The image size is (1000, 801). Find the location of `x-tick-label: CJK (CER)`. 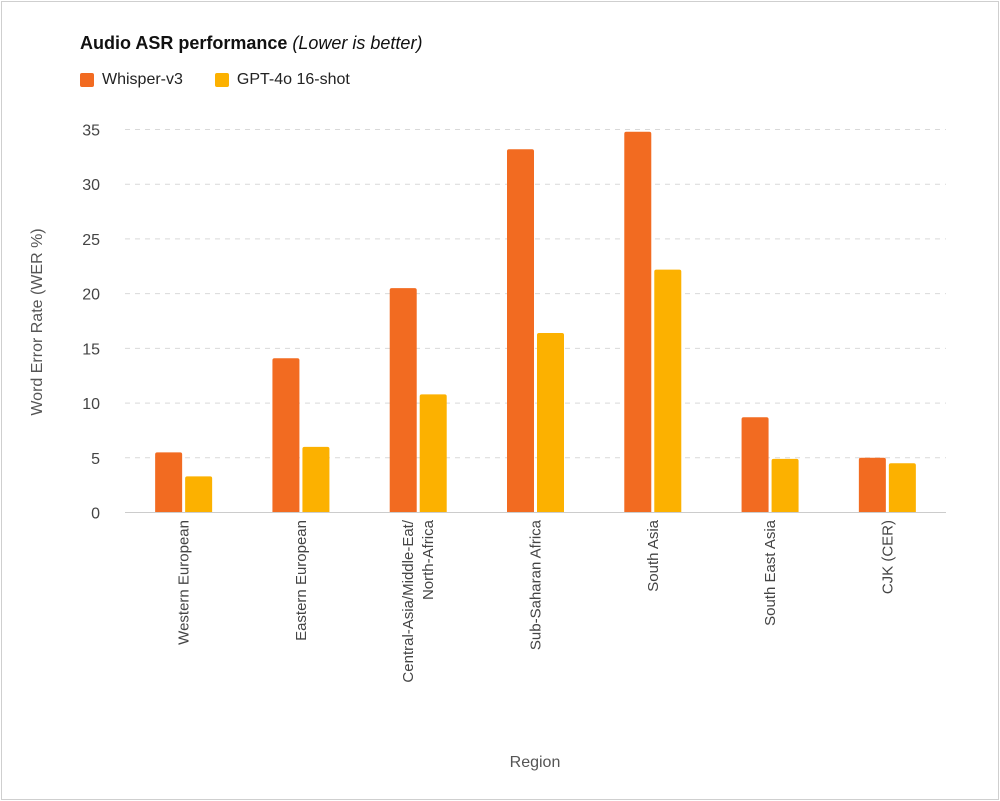

x-tick-label: CJK (CER) is located at coordinates (887, 557).